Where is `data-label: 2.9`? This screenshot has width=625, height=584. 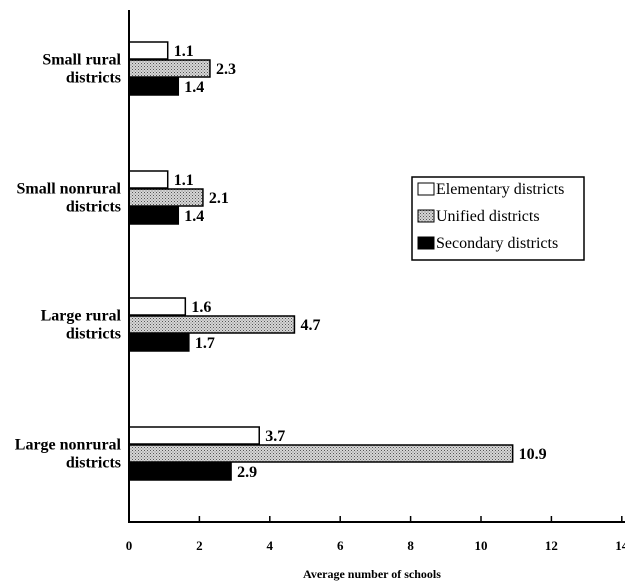
data-label: 2.9 is located at coordinates (247, 472).